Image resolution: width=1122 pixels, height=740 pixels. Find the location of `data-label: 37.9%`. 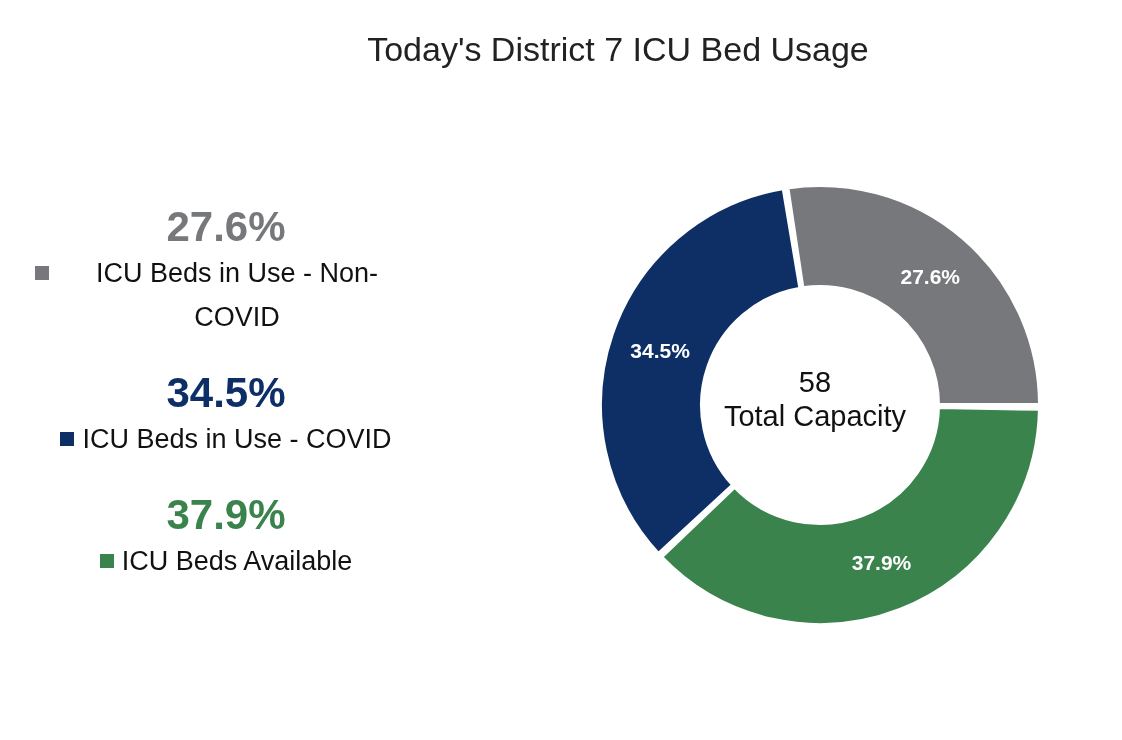

data-label: 37.9% is located at coordinates (881, 562).